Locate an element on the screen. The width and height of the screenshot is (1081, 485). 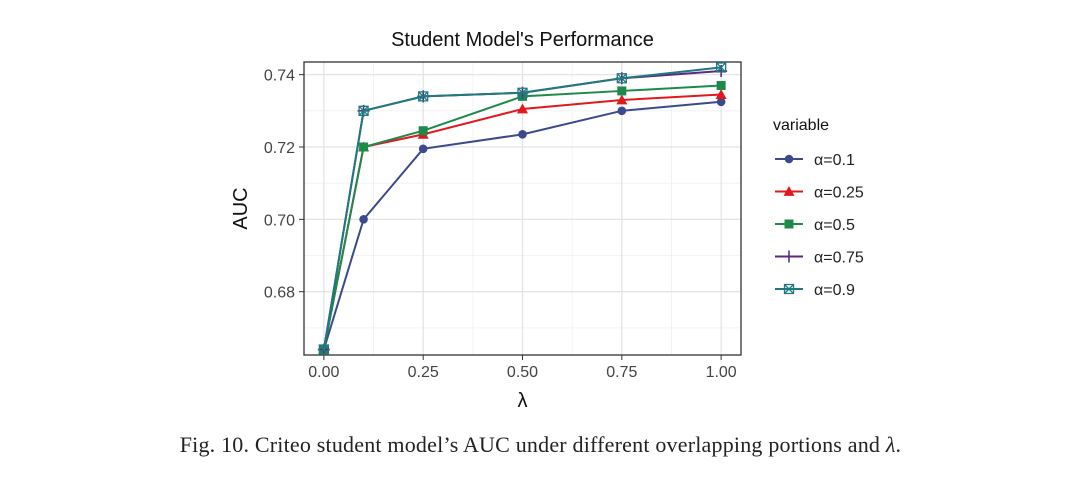
y-tick-label: 0.74 is located at coordinates (279, 76).